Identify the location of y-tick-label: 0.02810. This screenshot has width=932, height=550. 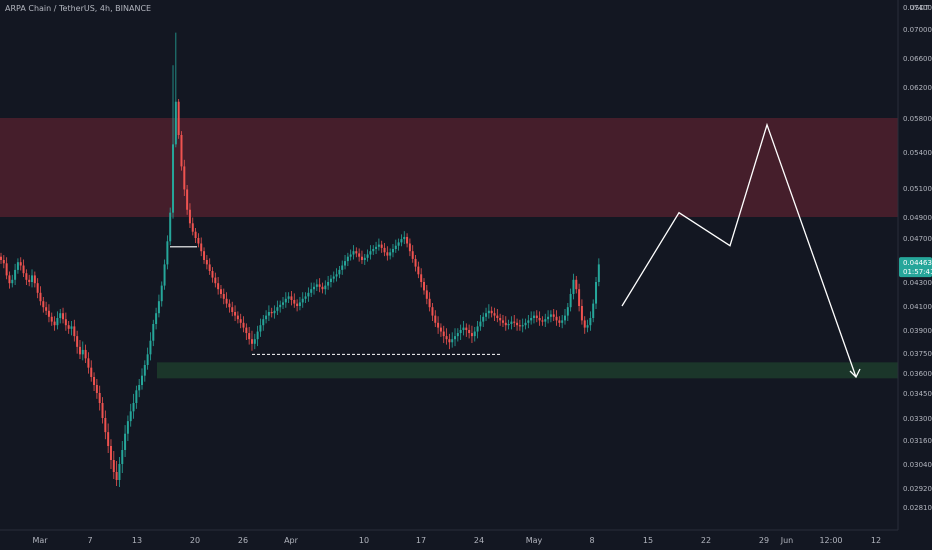
(917, 508).